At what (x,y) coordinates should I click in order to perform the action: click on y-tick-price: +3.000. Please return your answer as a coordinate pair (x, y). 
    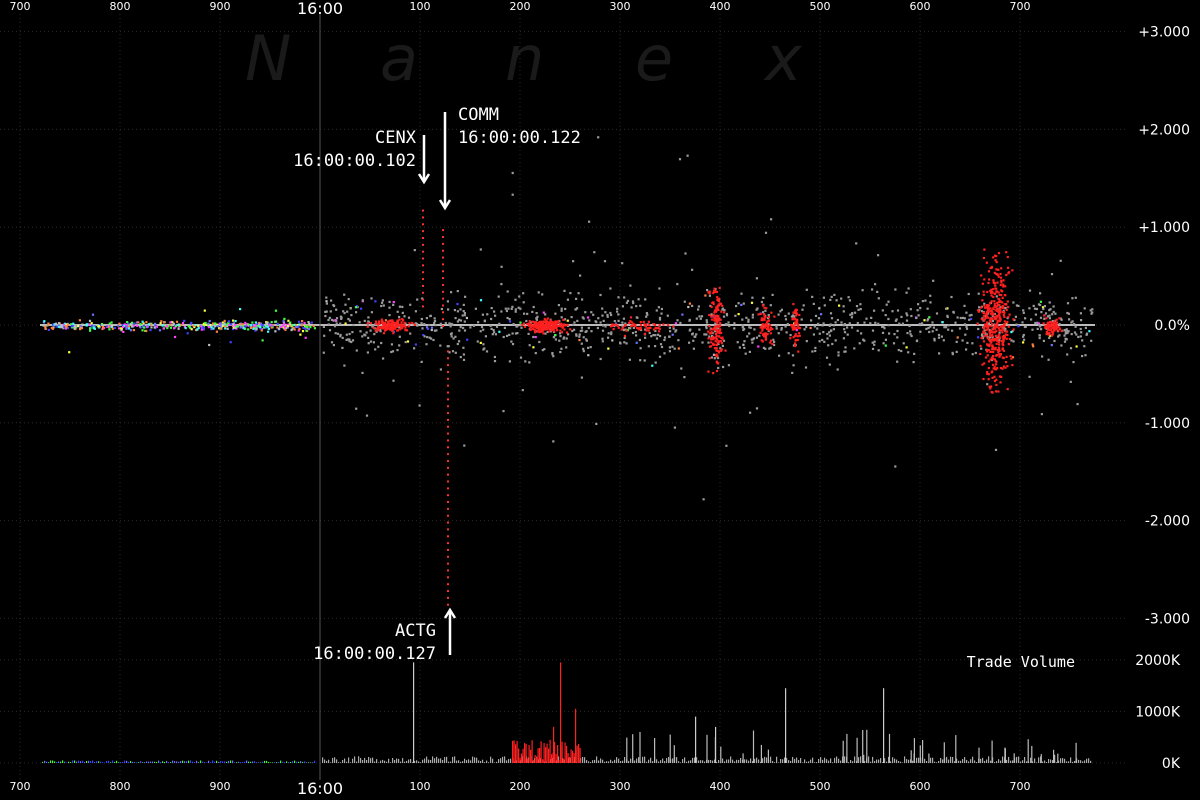
    Looking at the image, I should click on (1164, 33).